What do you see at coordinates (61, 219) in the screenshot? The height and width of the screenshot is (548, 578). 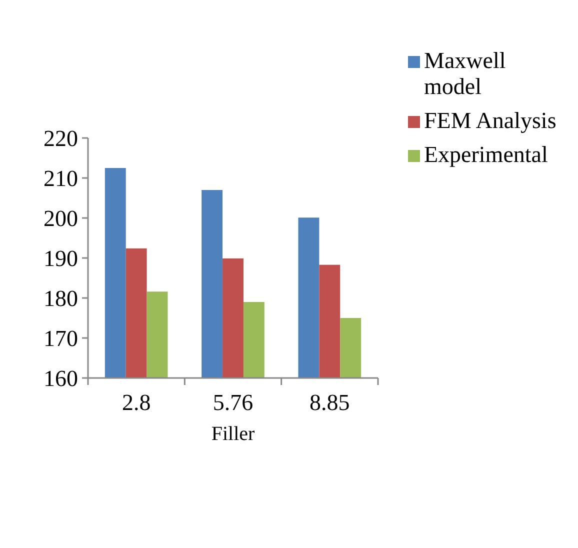 I see `y-tick-label: 200` at bounding box center [61, 219].